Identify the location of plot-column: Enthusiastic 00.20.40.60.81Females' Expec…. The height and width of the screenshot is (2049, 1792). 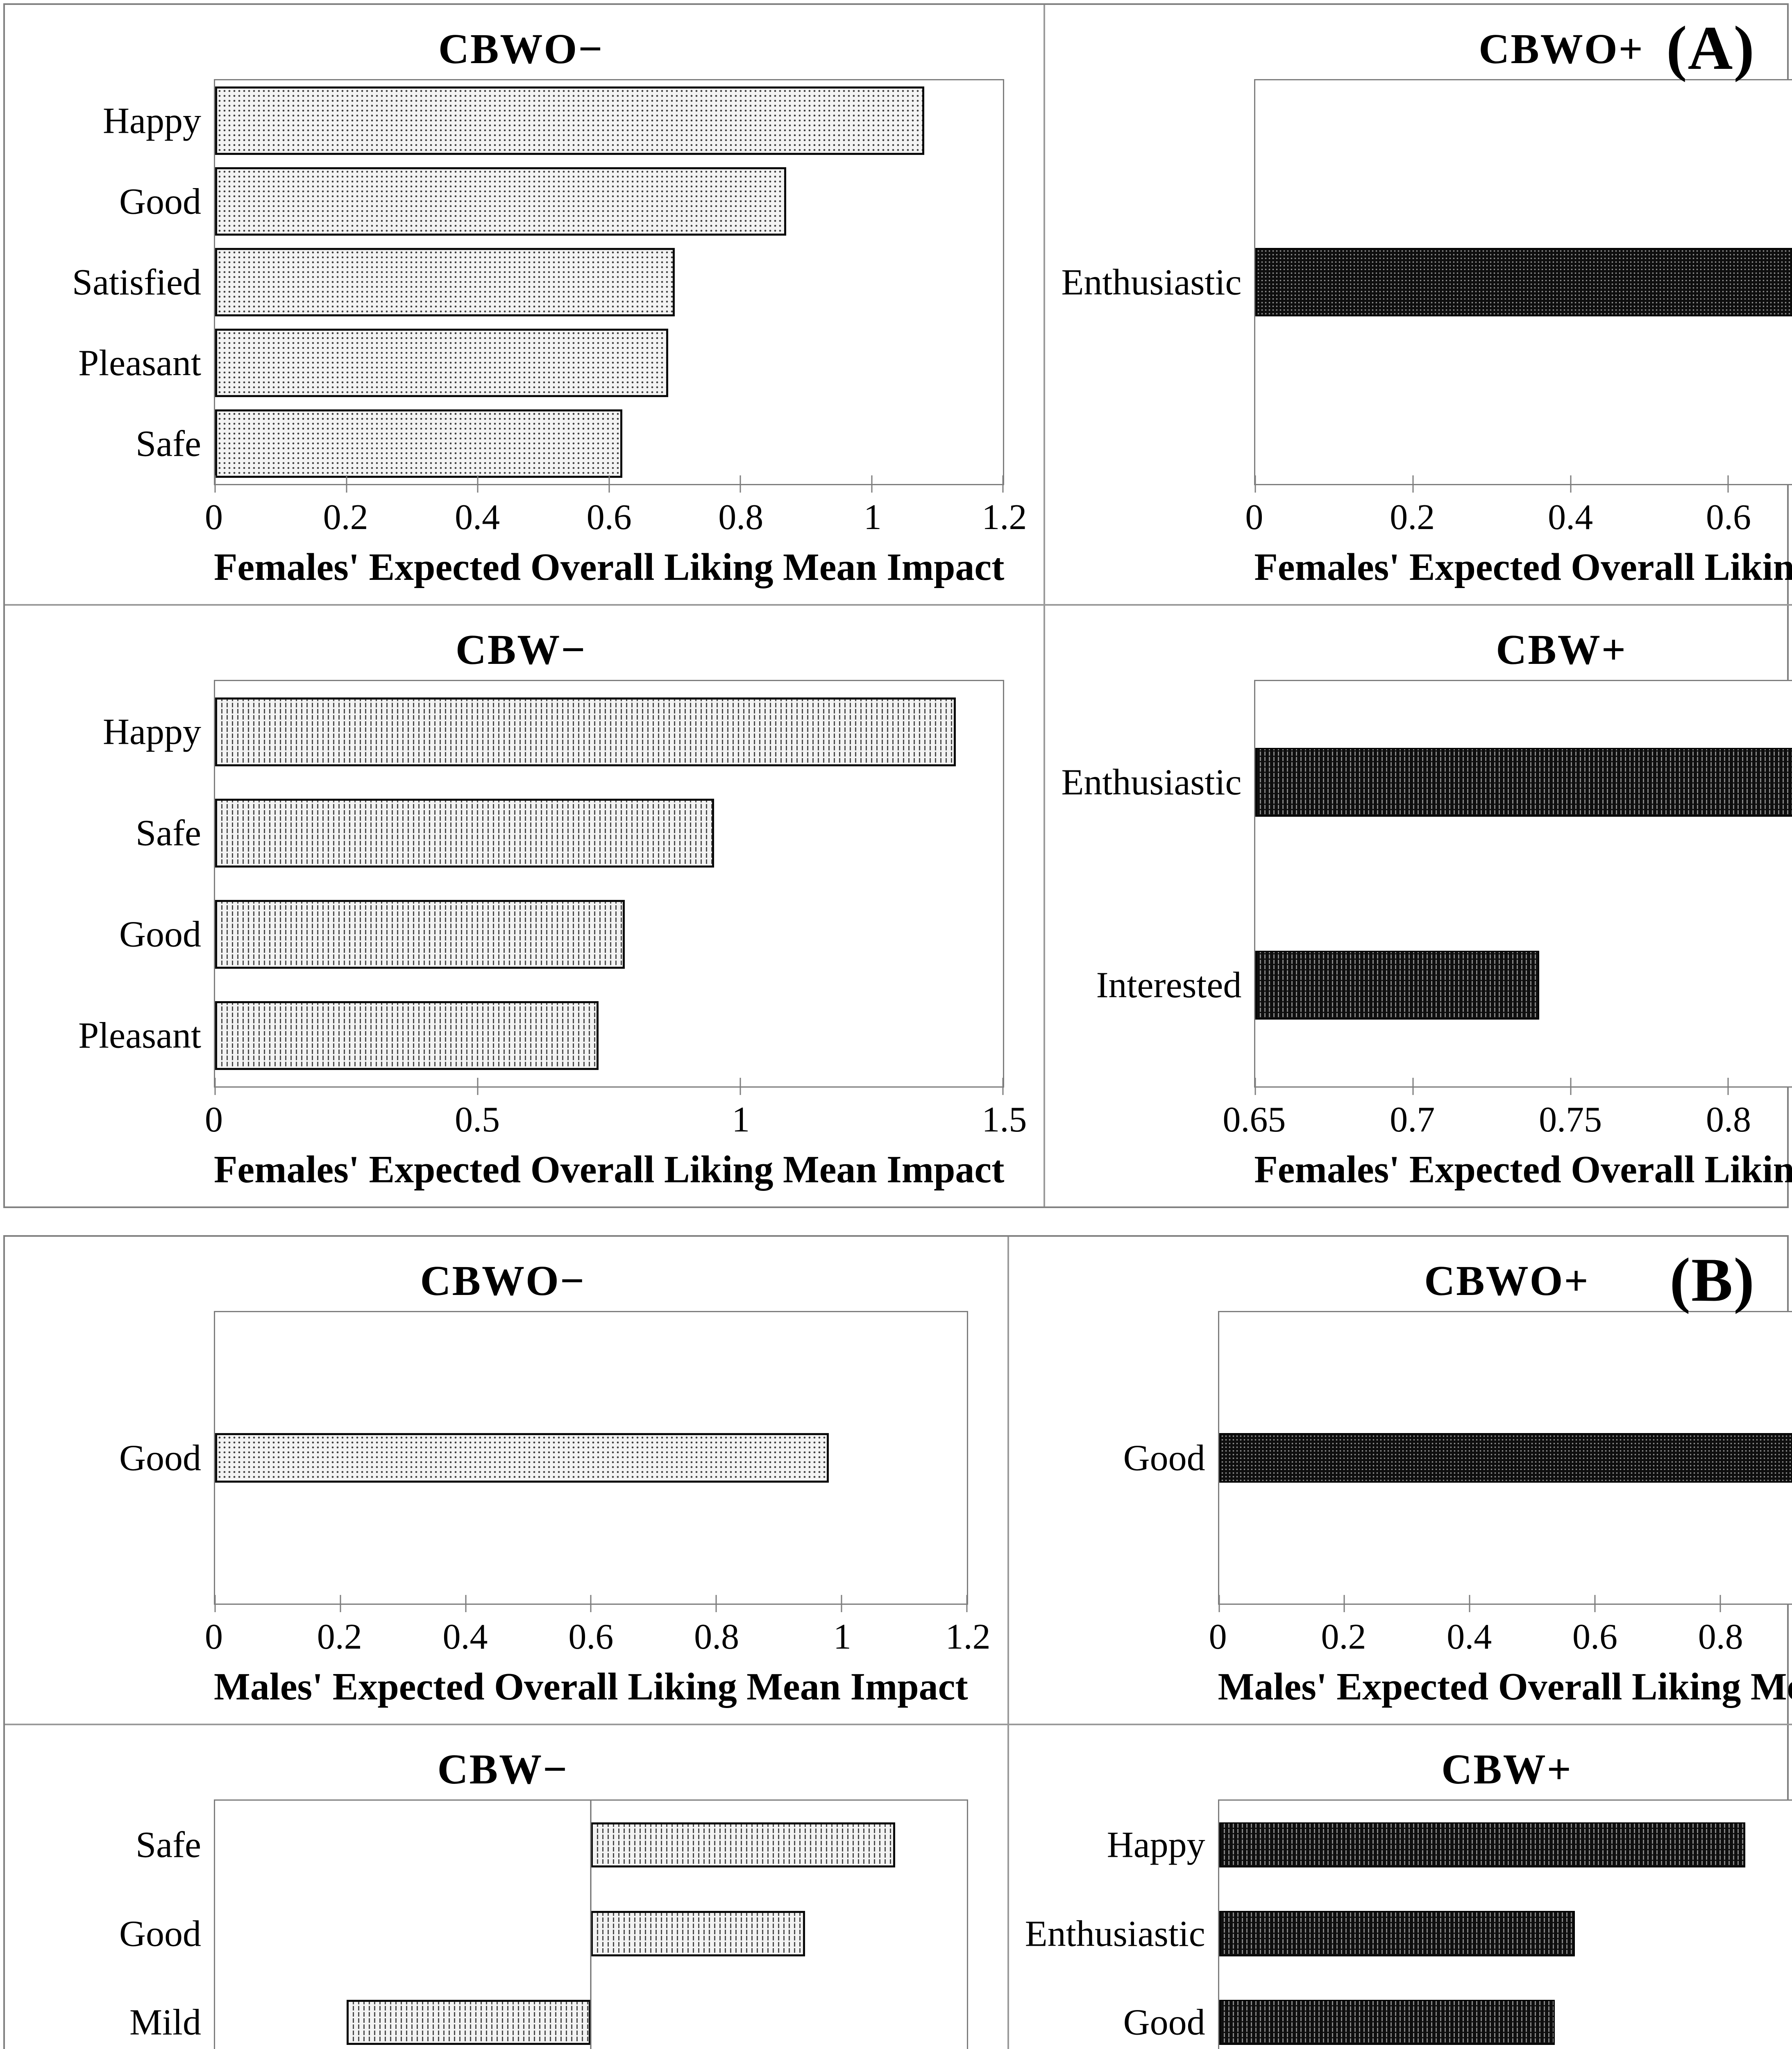
(1426, 339).